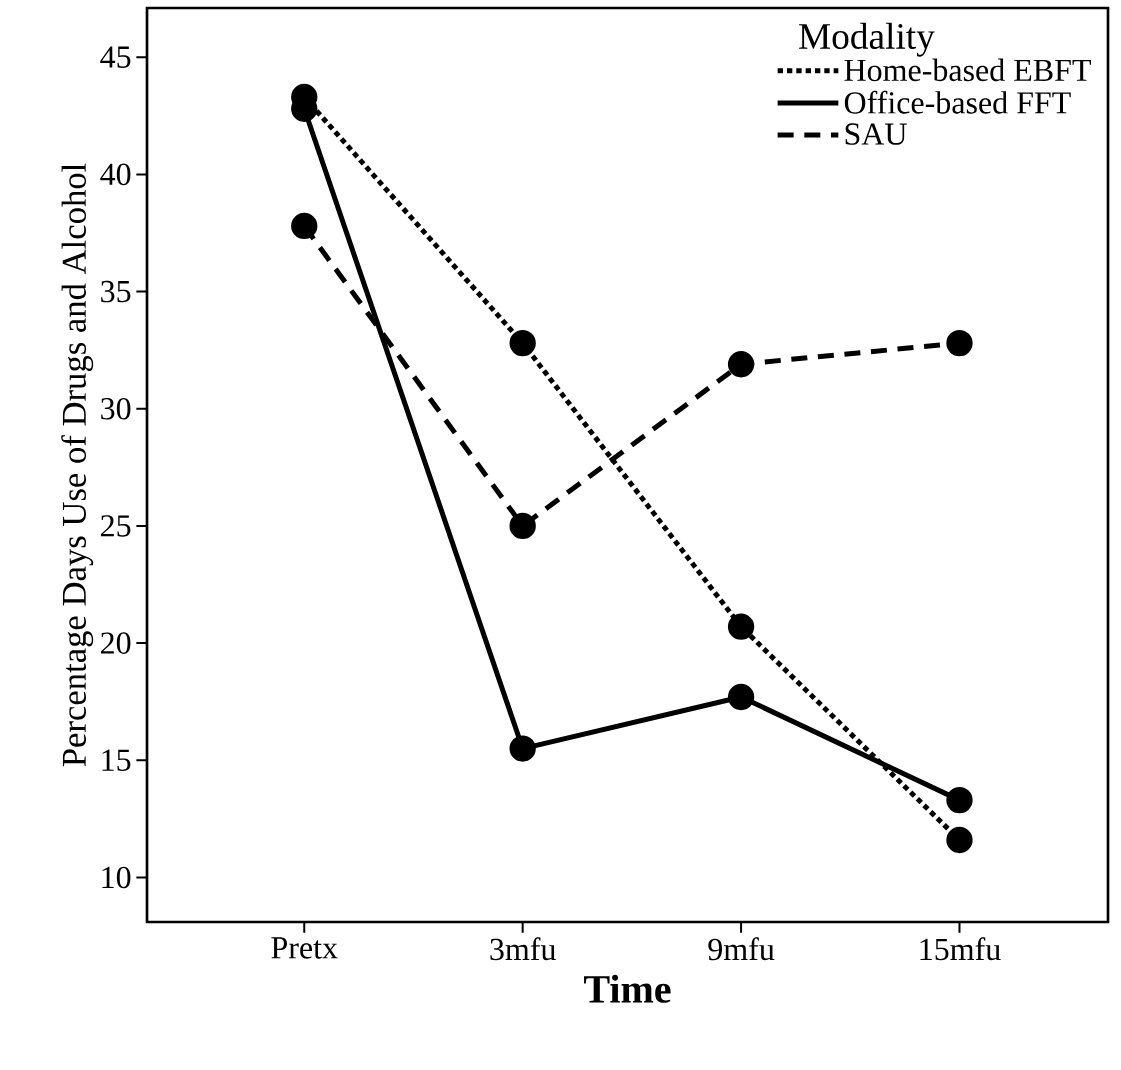 This screenshot has height=1070, width=1121. I want to click on y-tick-label: 20, so click(116, 643).